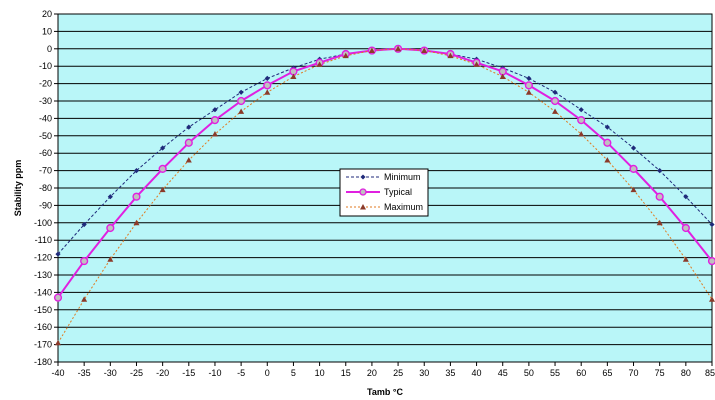  Describe the element at coordinates (346, 373) in the screenshot. I see `x-tick-label: 15` at that location.